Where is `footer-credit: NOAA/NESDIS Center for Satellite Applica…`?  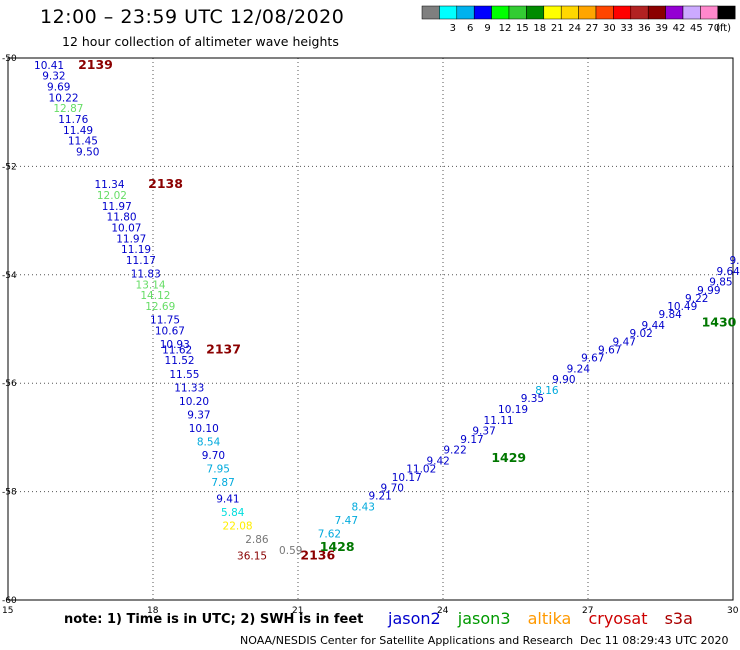 footer-credit: NOAA/NESDIS Center for Satellite Applica… is located at coordinates (407, 640).